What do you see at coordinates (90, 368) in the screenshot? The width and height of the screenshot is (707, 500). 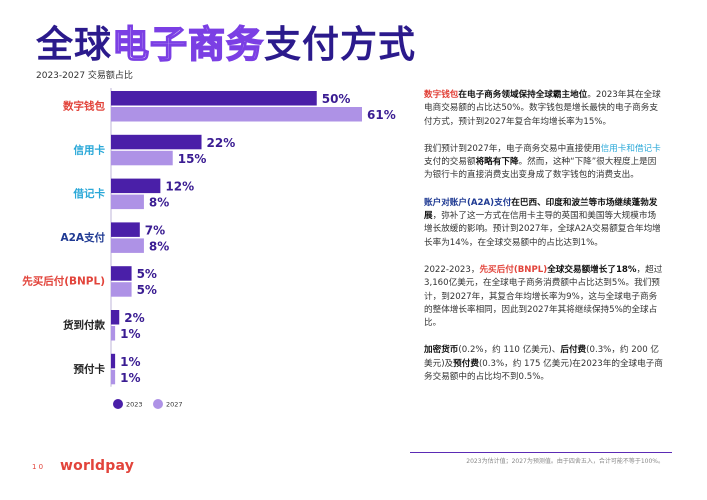 I see `category-label: 预付卡` at bounding box center [90, 368].